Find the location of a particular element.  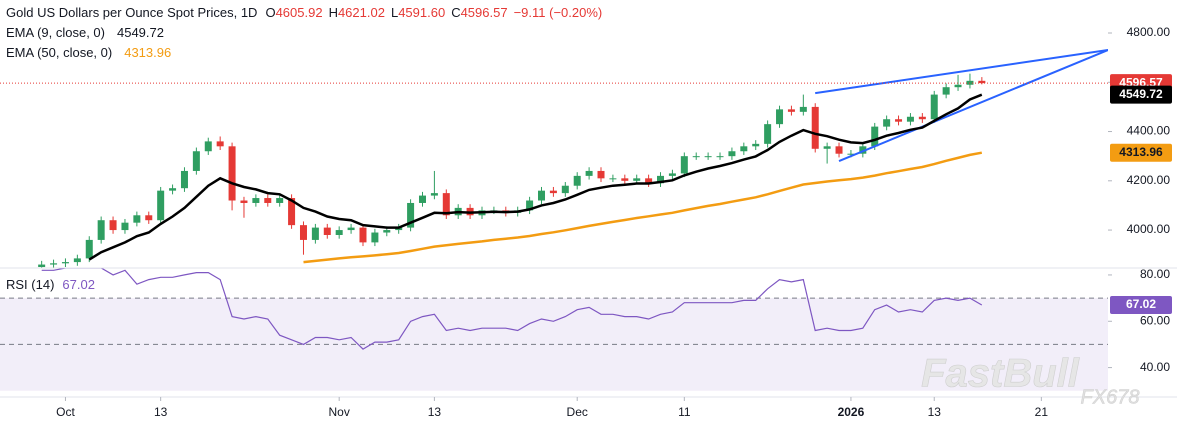

legend-name: RSI (14) is located at coordinates (30, 284).